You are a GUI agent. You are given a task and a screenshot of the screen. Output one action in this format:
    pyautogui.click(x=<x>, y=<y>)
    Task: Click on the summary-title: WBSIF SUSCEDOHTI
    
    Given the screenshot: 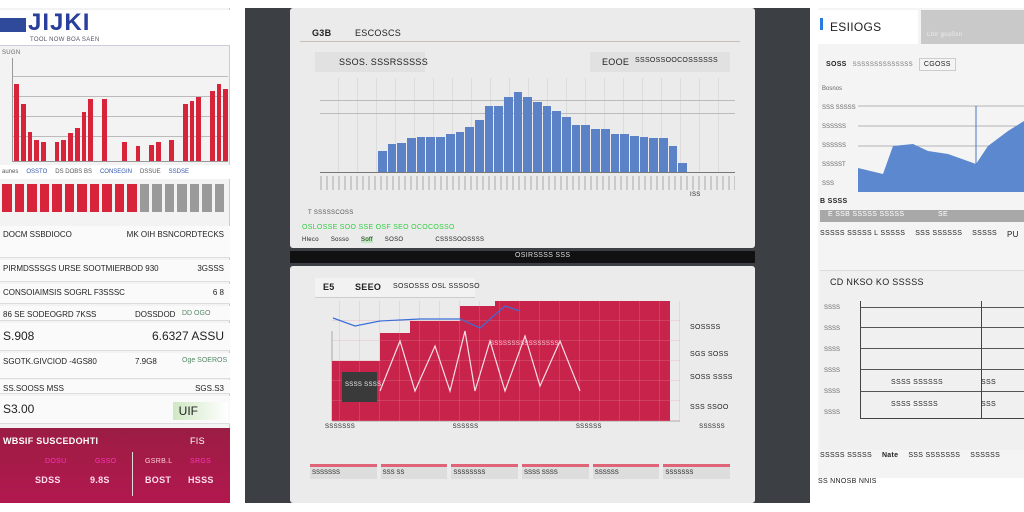 What is the action you would take?
    pyautogui.click(x=51, y=441)
    